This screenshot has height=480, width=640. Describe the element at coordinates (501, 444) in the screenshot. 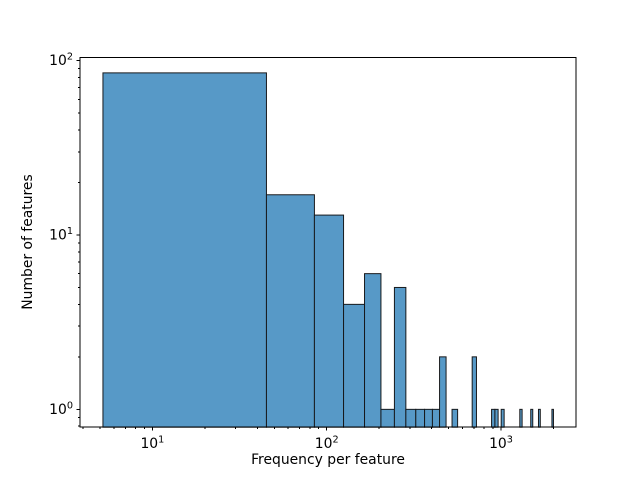

I see `x-tick-label: 103` at that location.